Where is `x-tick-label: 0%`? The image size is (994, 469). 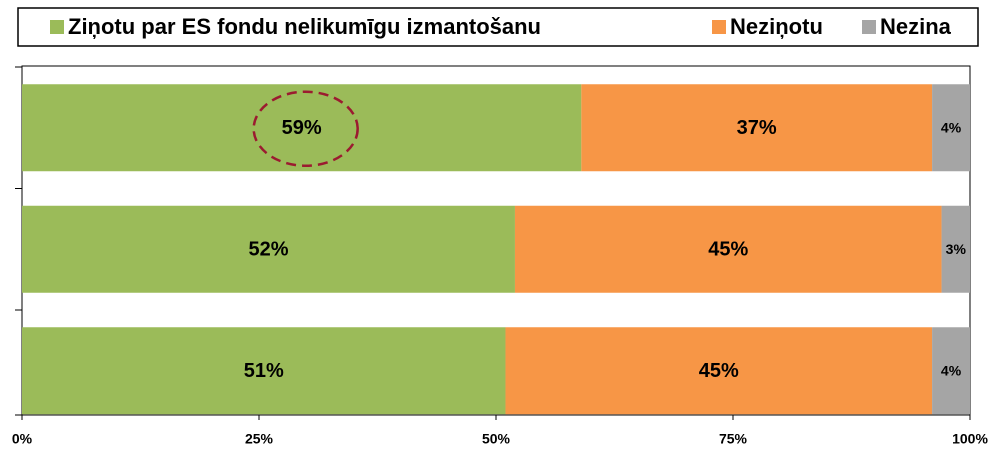 x-tick-label: 0% is located at coordinates (22, 439).